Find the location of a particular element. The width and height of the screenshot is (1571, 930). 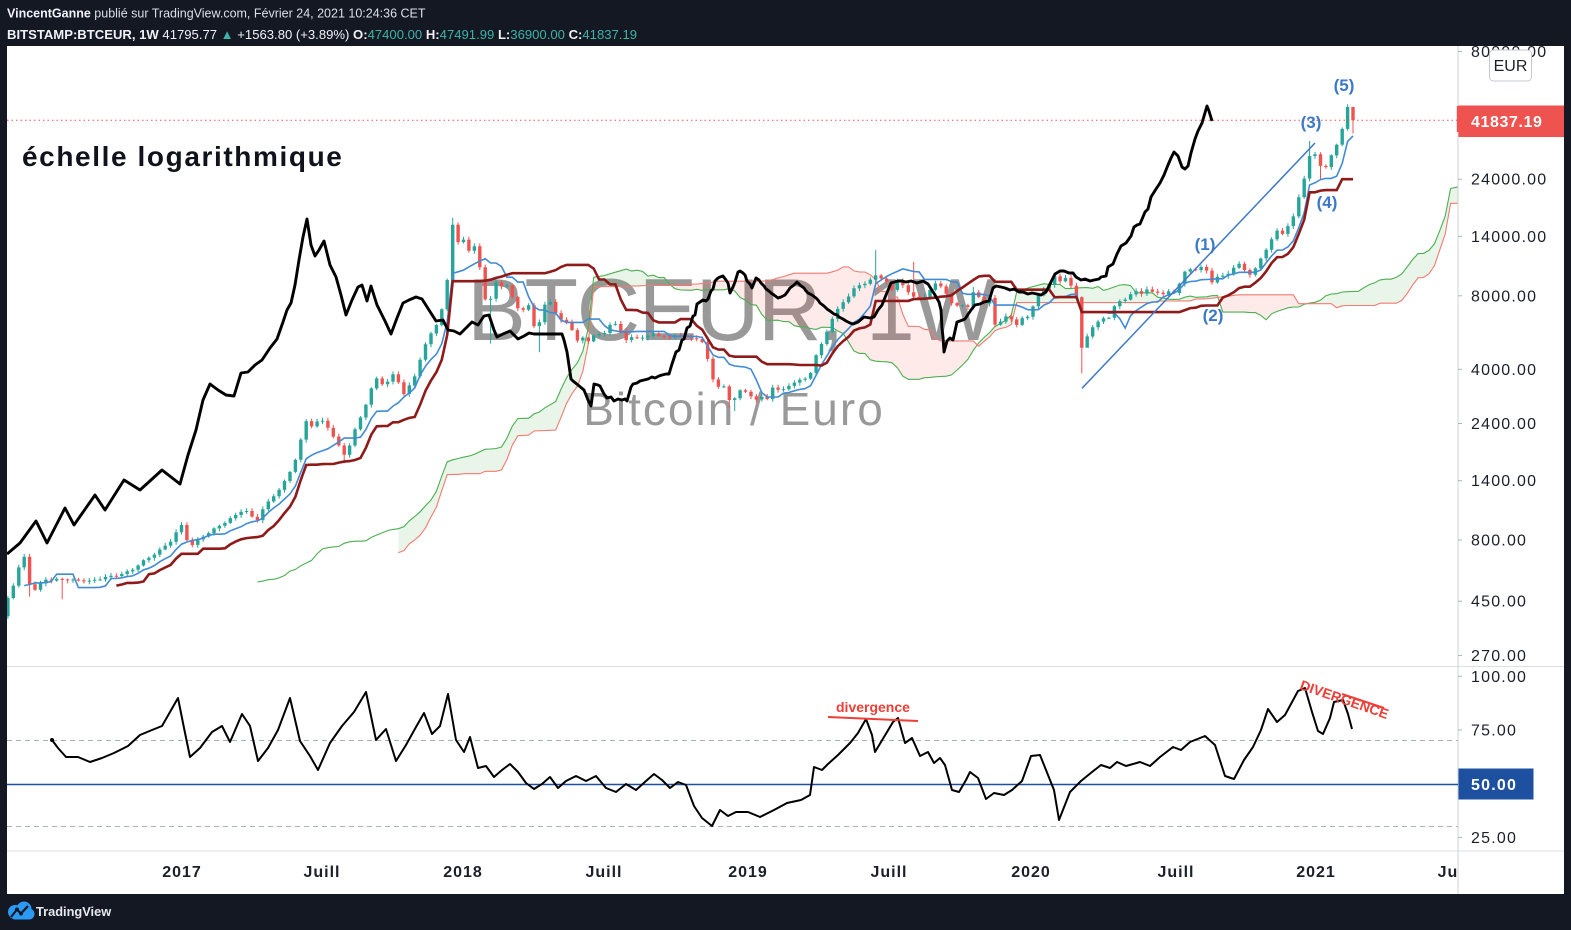

svg-text: (5) is located at coordinates (1344, 85).